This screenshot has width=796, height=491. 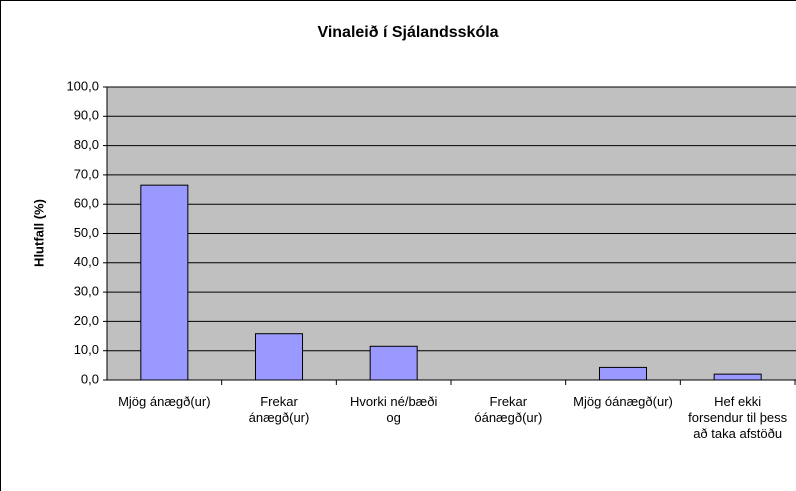 I want to click on y-axis-title: Hlutfall (%), so click(x=38, y=233).